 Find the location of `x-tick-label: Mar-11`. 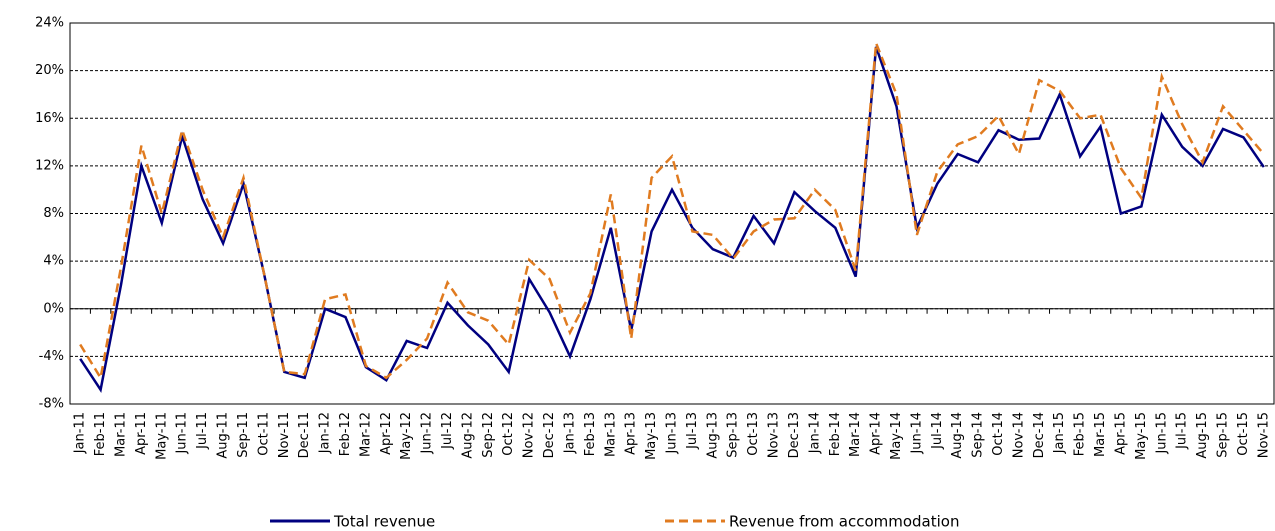

x-tick-label: Mar-11 is located at coordinates (121, 434).